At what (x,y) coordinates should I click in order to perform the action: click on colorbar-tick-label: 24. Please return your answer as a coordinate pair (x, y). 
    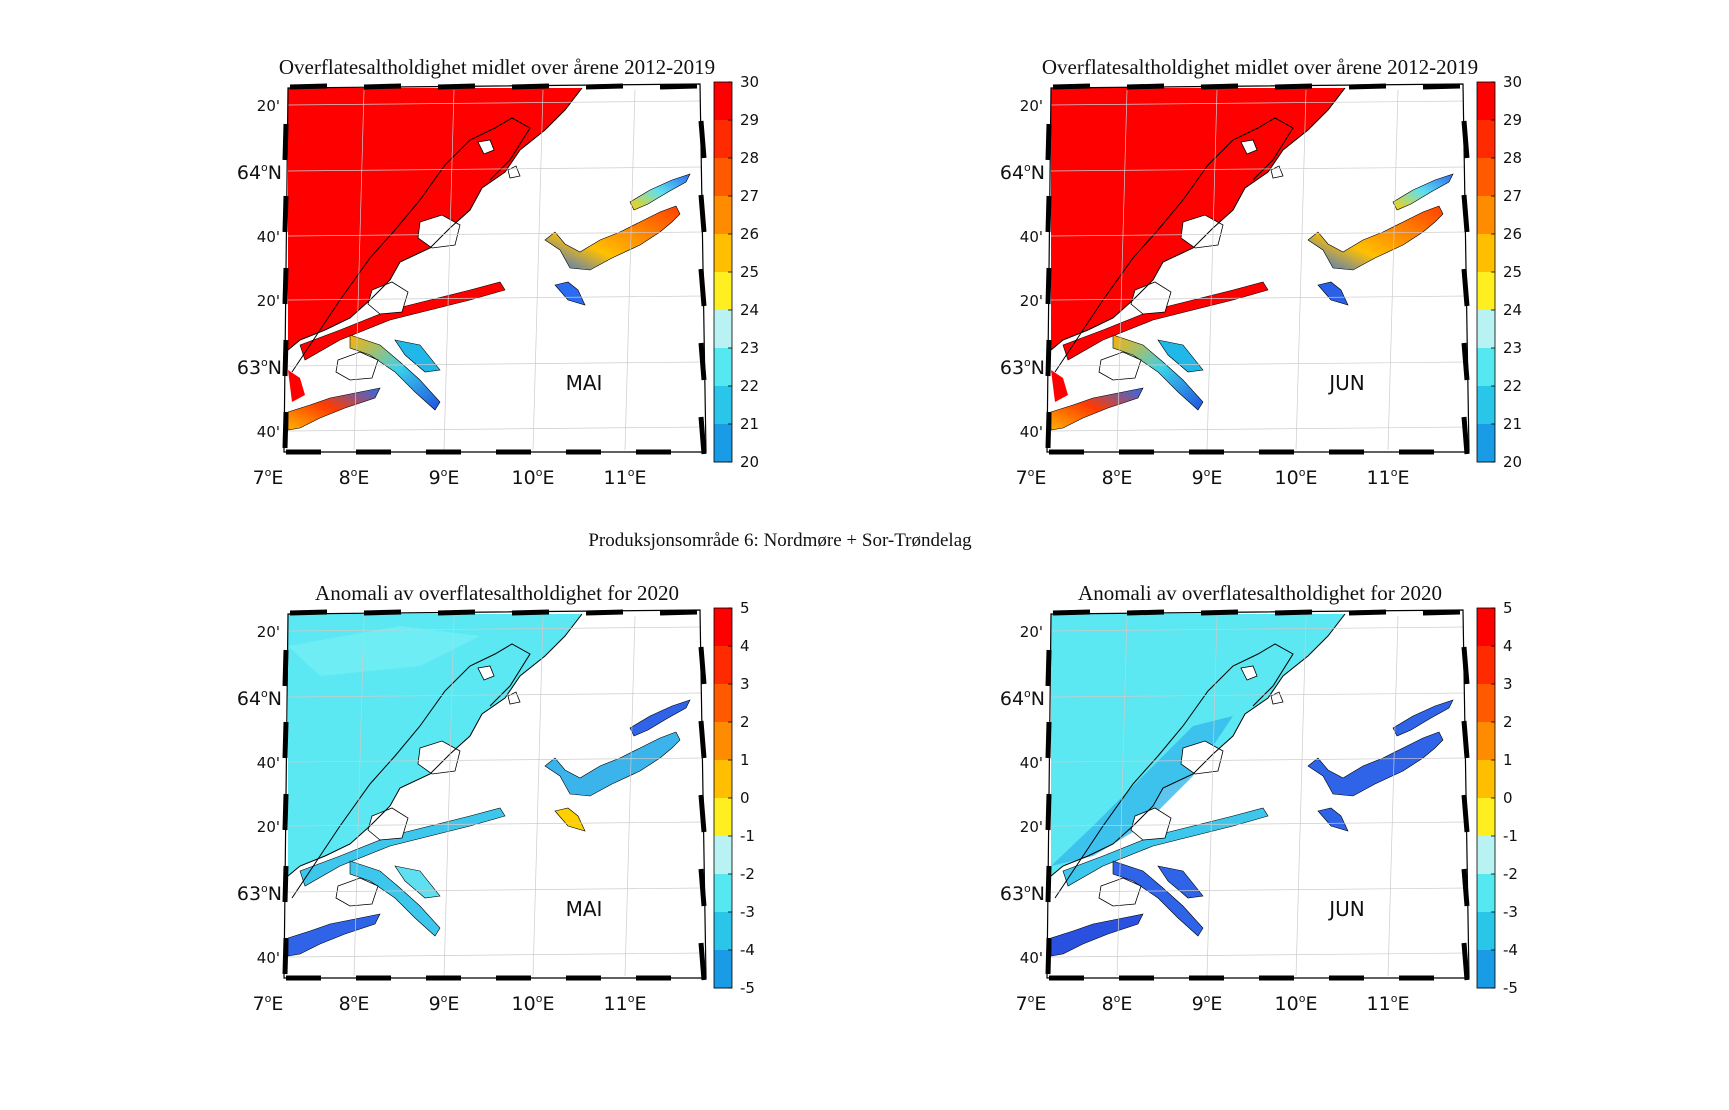
    Looking at the image, I should click on (1512, 310).